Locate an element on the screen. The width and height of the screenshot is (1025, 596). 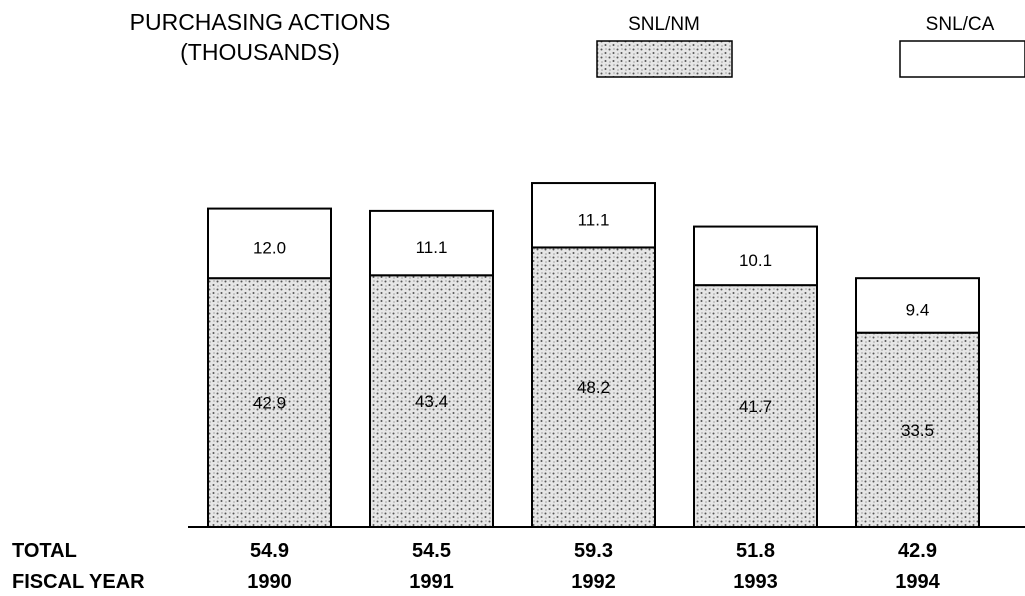
data-label-snl-nm-1990: 42.9 is located at coordinates (269, 403).